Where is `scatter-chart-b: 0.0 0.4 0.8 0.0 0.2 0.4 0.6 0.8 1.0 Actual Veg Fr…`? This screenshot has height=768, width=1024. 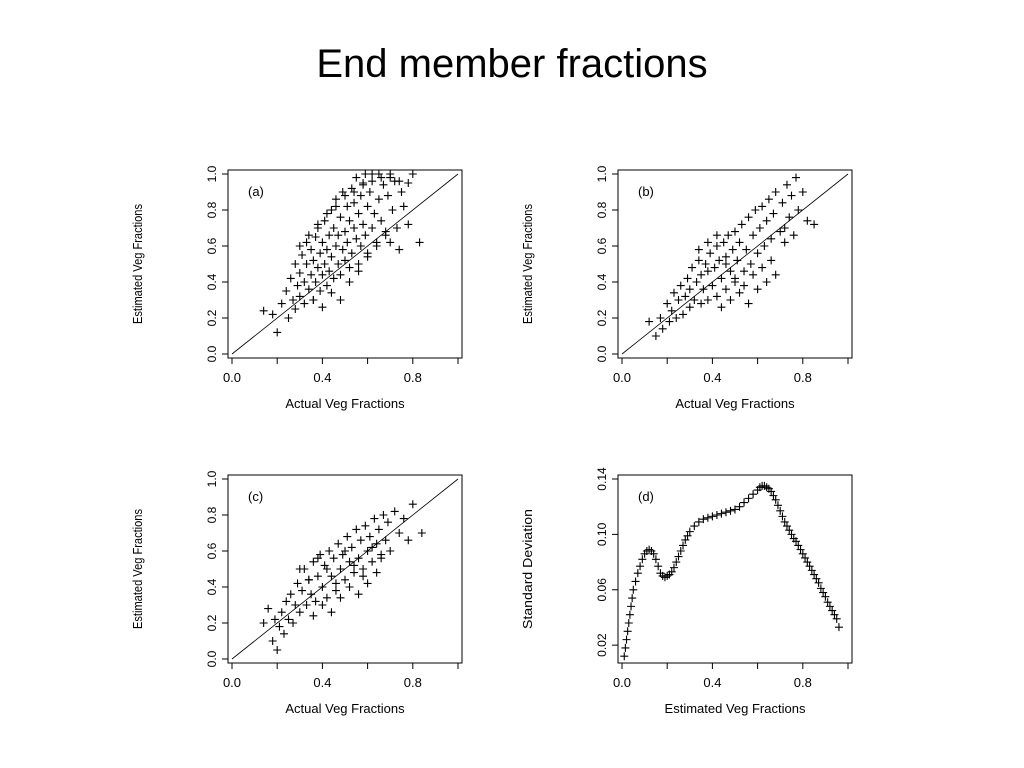 scatter-chart-b: 0.0 0.4 0.8 0.0 0.2 0.4 0.6 0.8 1.0 Actual Veg Fr… is located at coordinates (686, 288).